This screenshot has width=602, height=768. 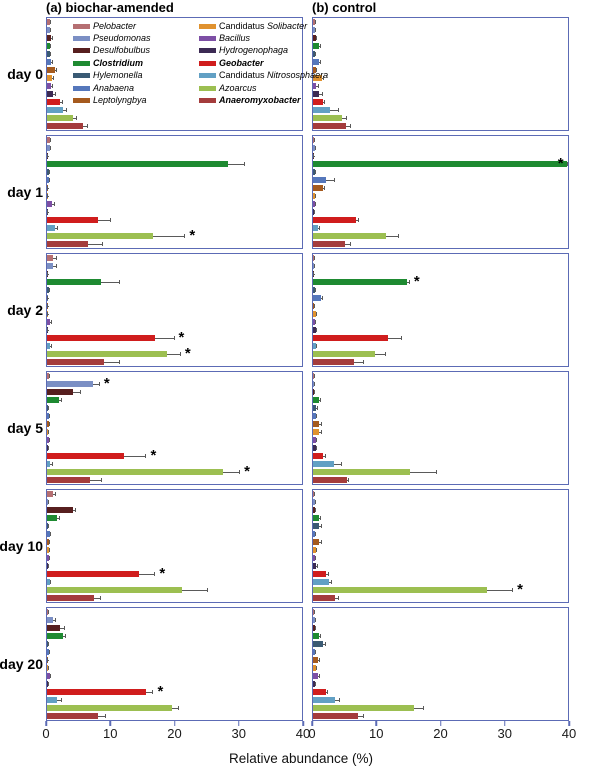 What do you see at coordinates (442, 733) in the screenshot?
I see `x-axis-control: 0 10 20 30 40` at bounding box center [442, 733].